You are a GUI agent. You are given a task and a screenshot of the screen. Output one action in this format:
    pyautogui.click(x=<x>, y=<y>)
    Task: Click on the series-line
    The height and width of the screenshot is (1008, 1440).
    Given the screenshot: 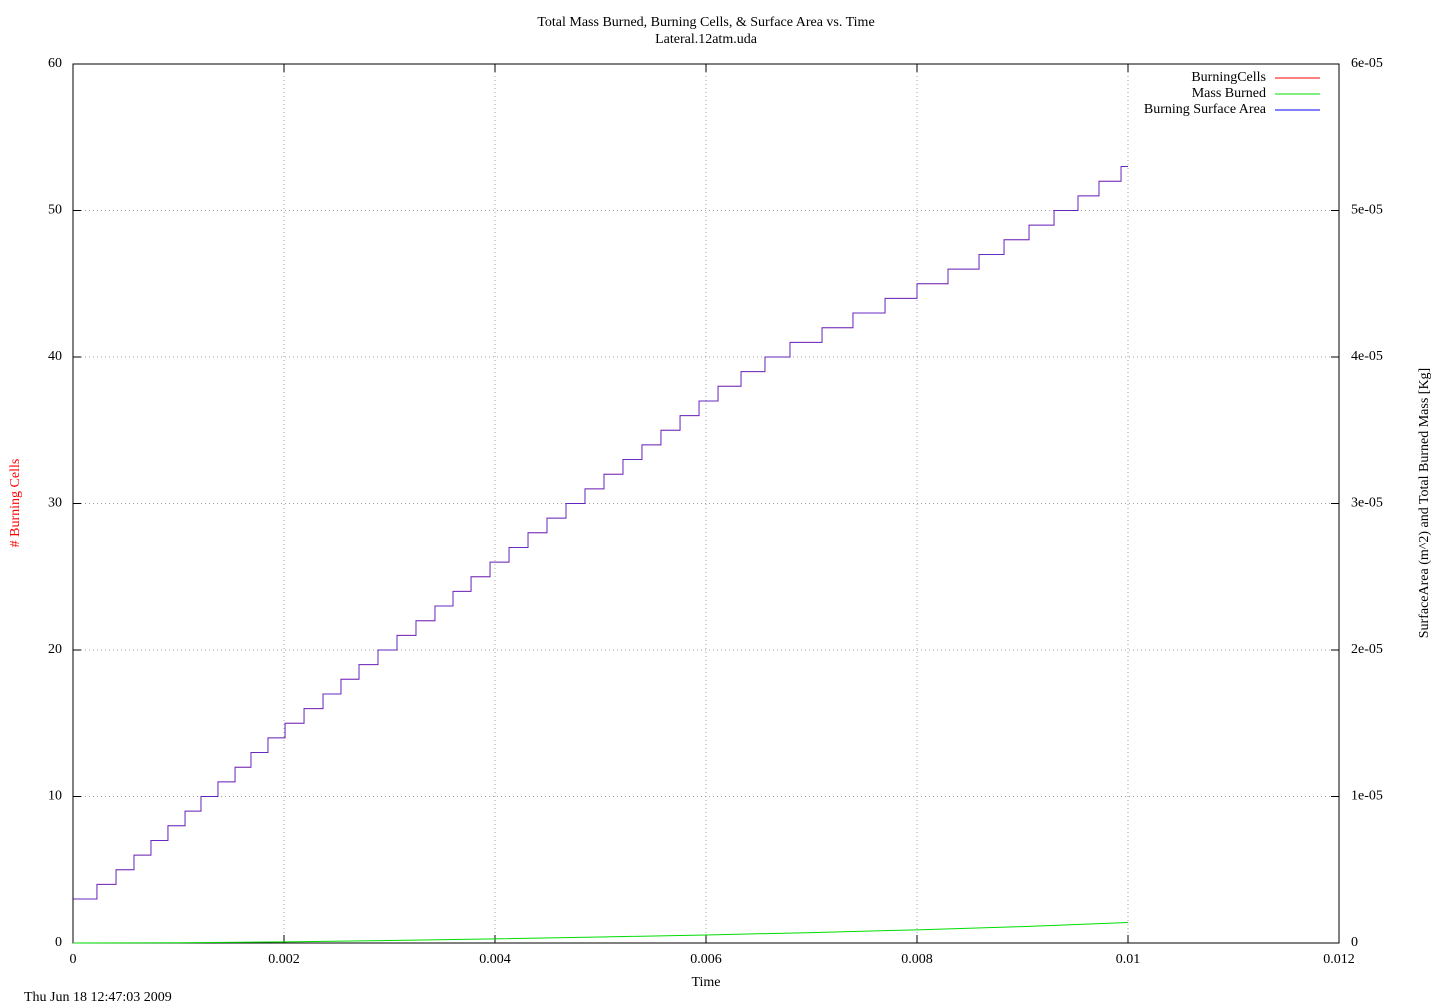 What is the action you would take?
    pyautogui.click(x=600, y=932)
    